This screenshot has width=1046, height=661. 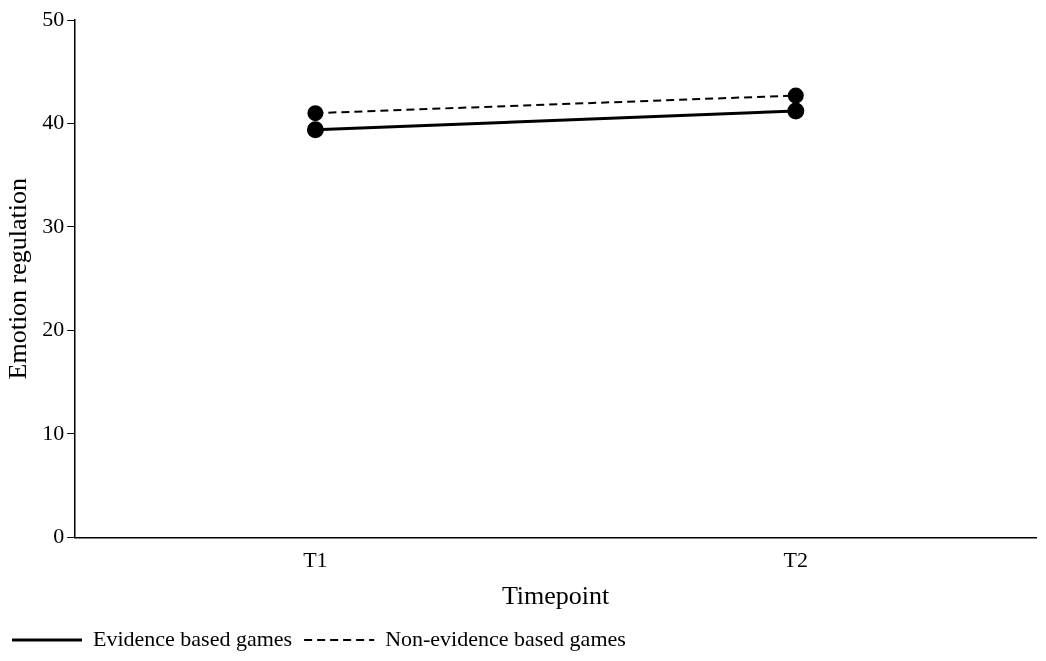 I want to click on y-tick-label: 20, so click(x=53, y=329).